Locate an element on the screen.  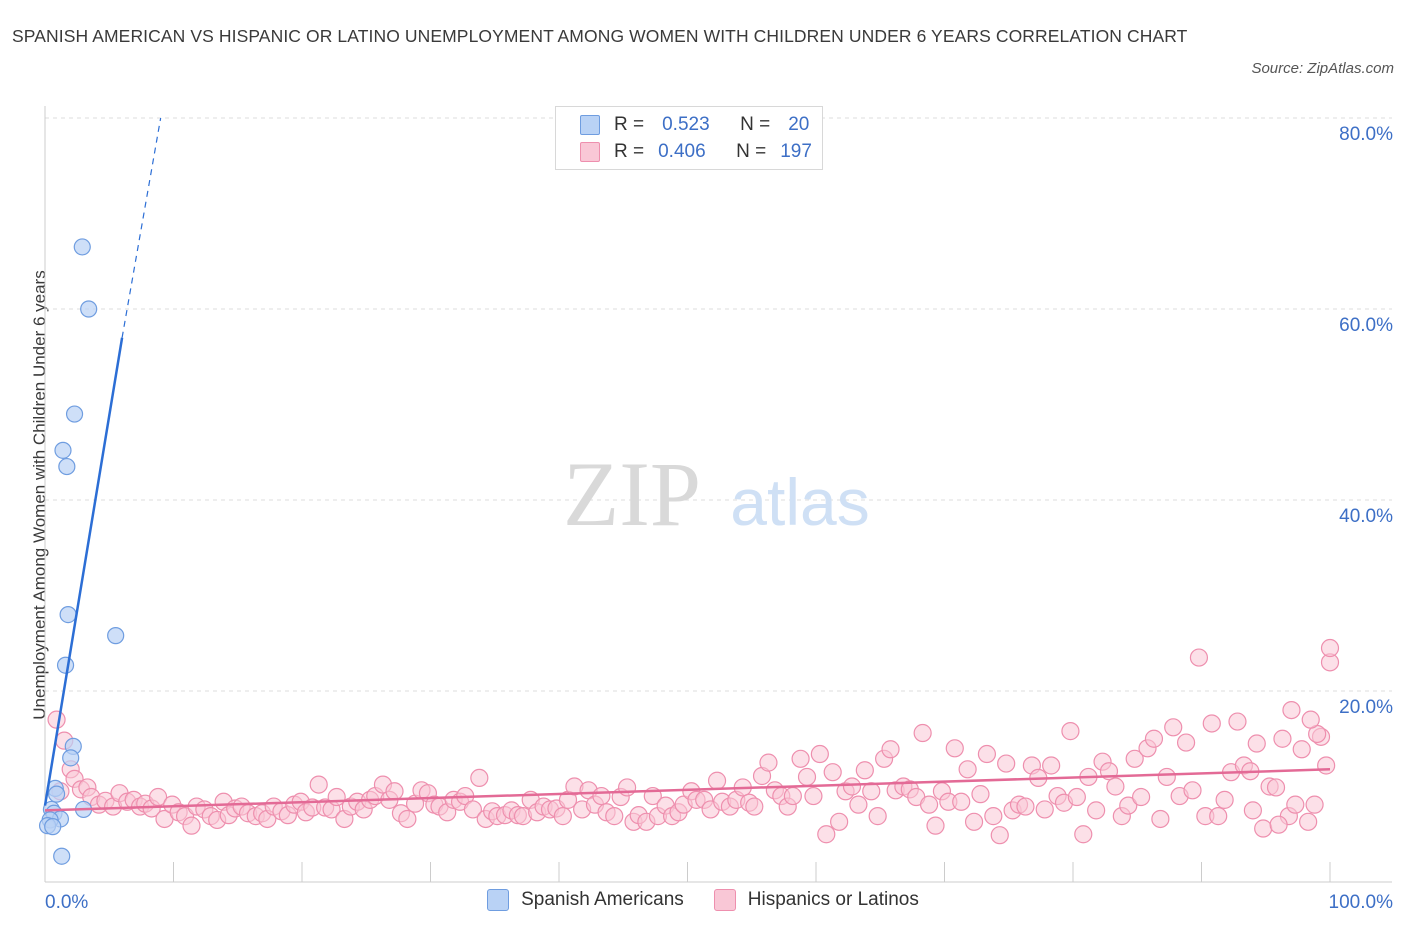
legend-row-hispanics: R = 0.406 N = 197 is located at coordinates (696, 152).